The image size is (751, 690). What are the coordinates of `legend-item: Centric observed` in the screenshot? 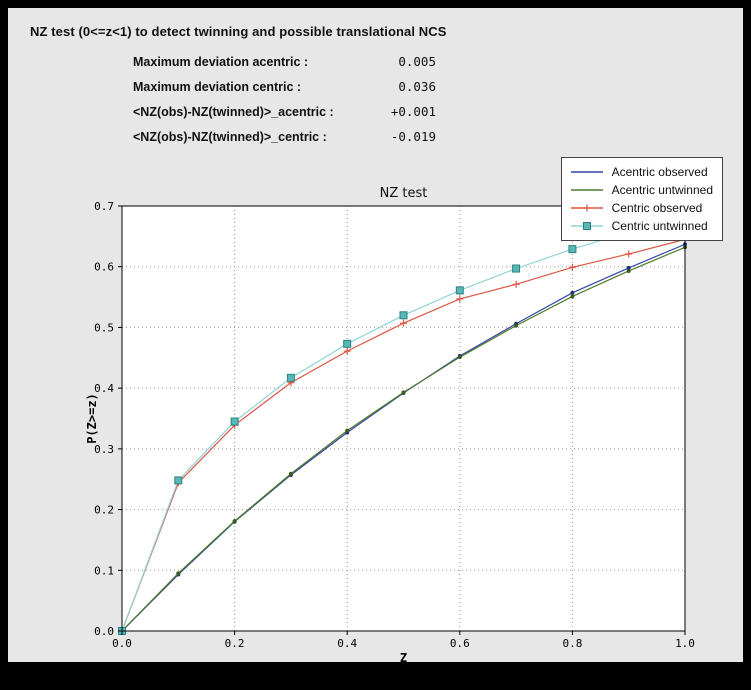 It's located at (641, 208).